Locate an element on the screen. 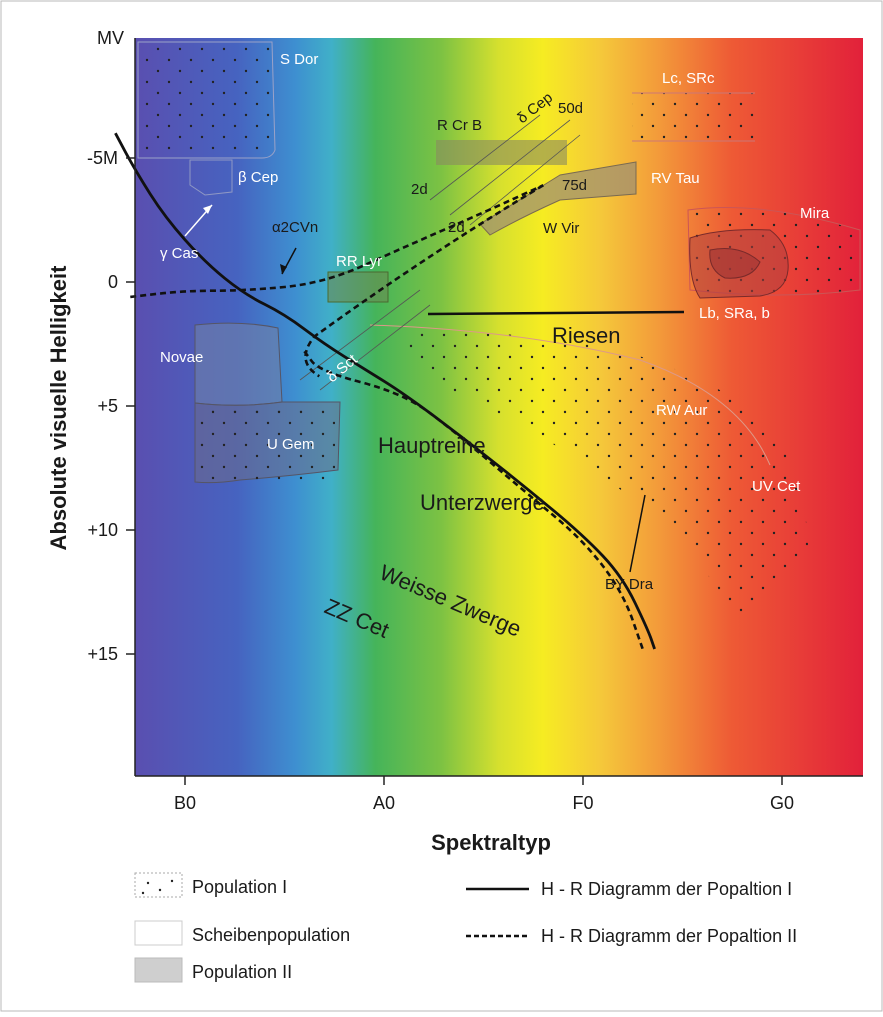 This screenshot has width=883, height=1017. y-tick-label: -5M is located at coordinates (102, 158).